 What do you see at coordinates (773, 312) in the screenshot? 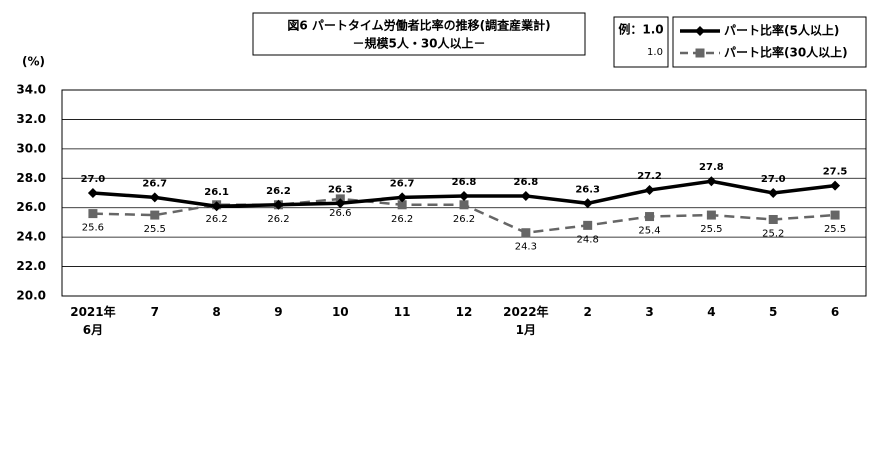
I see `x-tick-label: 5` at bounding box center [773, 312].